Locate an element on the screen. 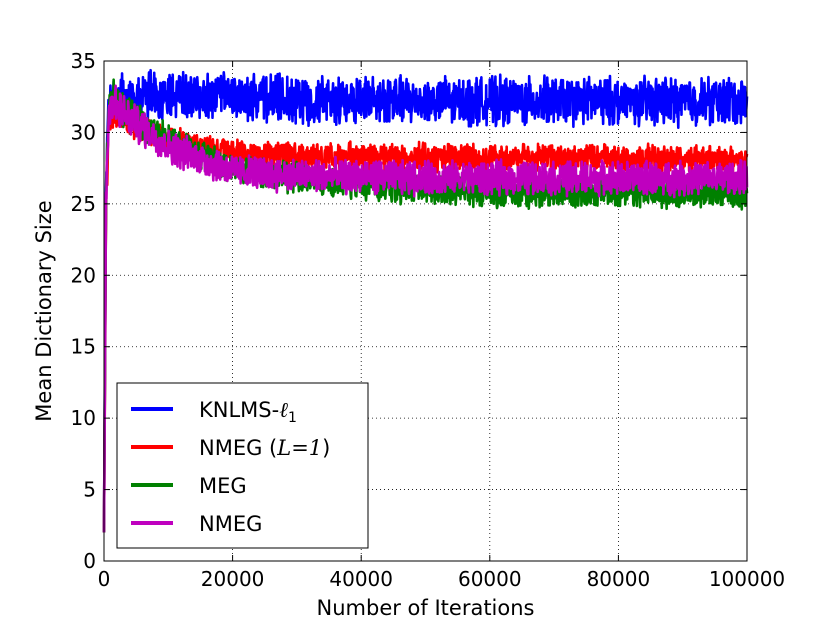 The image size is (830, 623). legend-label-main-1: NMEG ( is located at coordinates (238, 448).